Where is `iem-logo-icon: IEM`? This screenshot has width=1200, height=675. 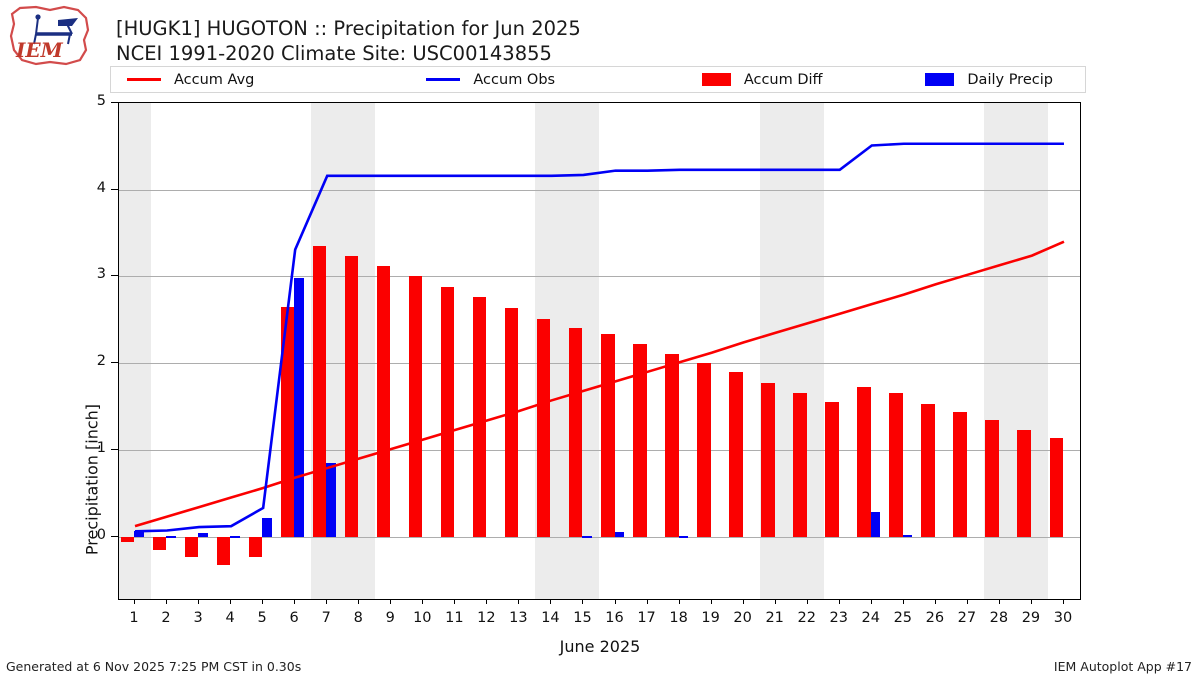 iem-logo-icon: IEM is located at coordinates (50, 36).